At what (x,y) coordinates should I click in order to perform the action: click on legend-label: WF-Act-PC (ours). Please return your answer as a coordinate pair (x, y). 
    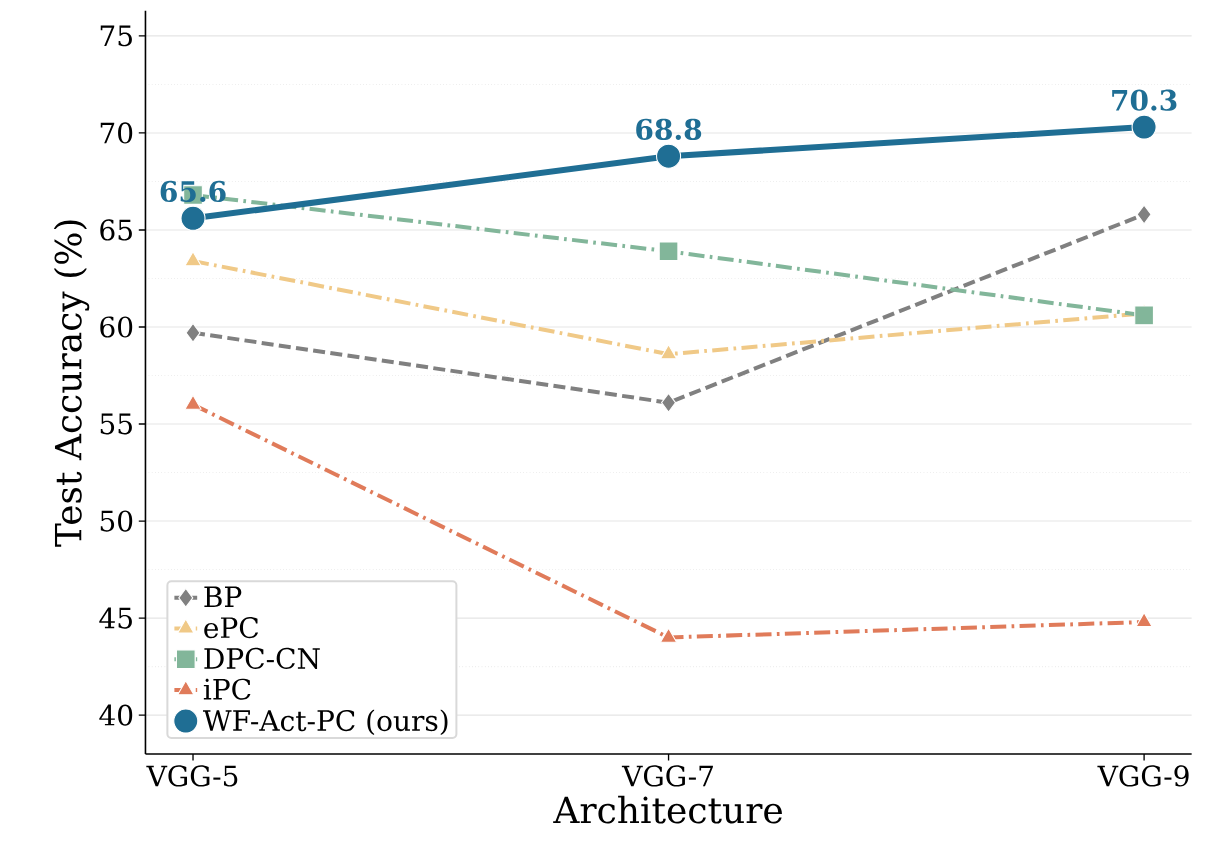
    Looking at the image, I should click on (325, 722).